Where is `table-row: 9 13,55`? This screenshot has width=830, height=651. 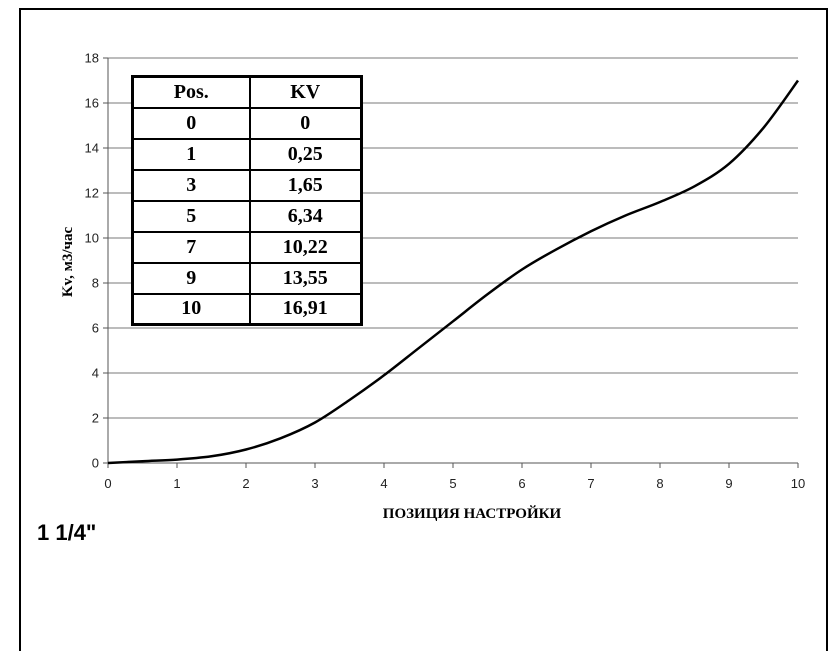 table-row: 9 13,55 is located at coordinates (247, 278).